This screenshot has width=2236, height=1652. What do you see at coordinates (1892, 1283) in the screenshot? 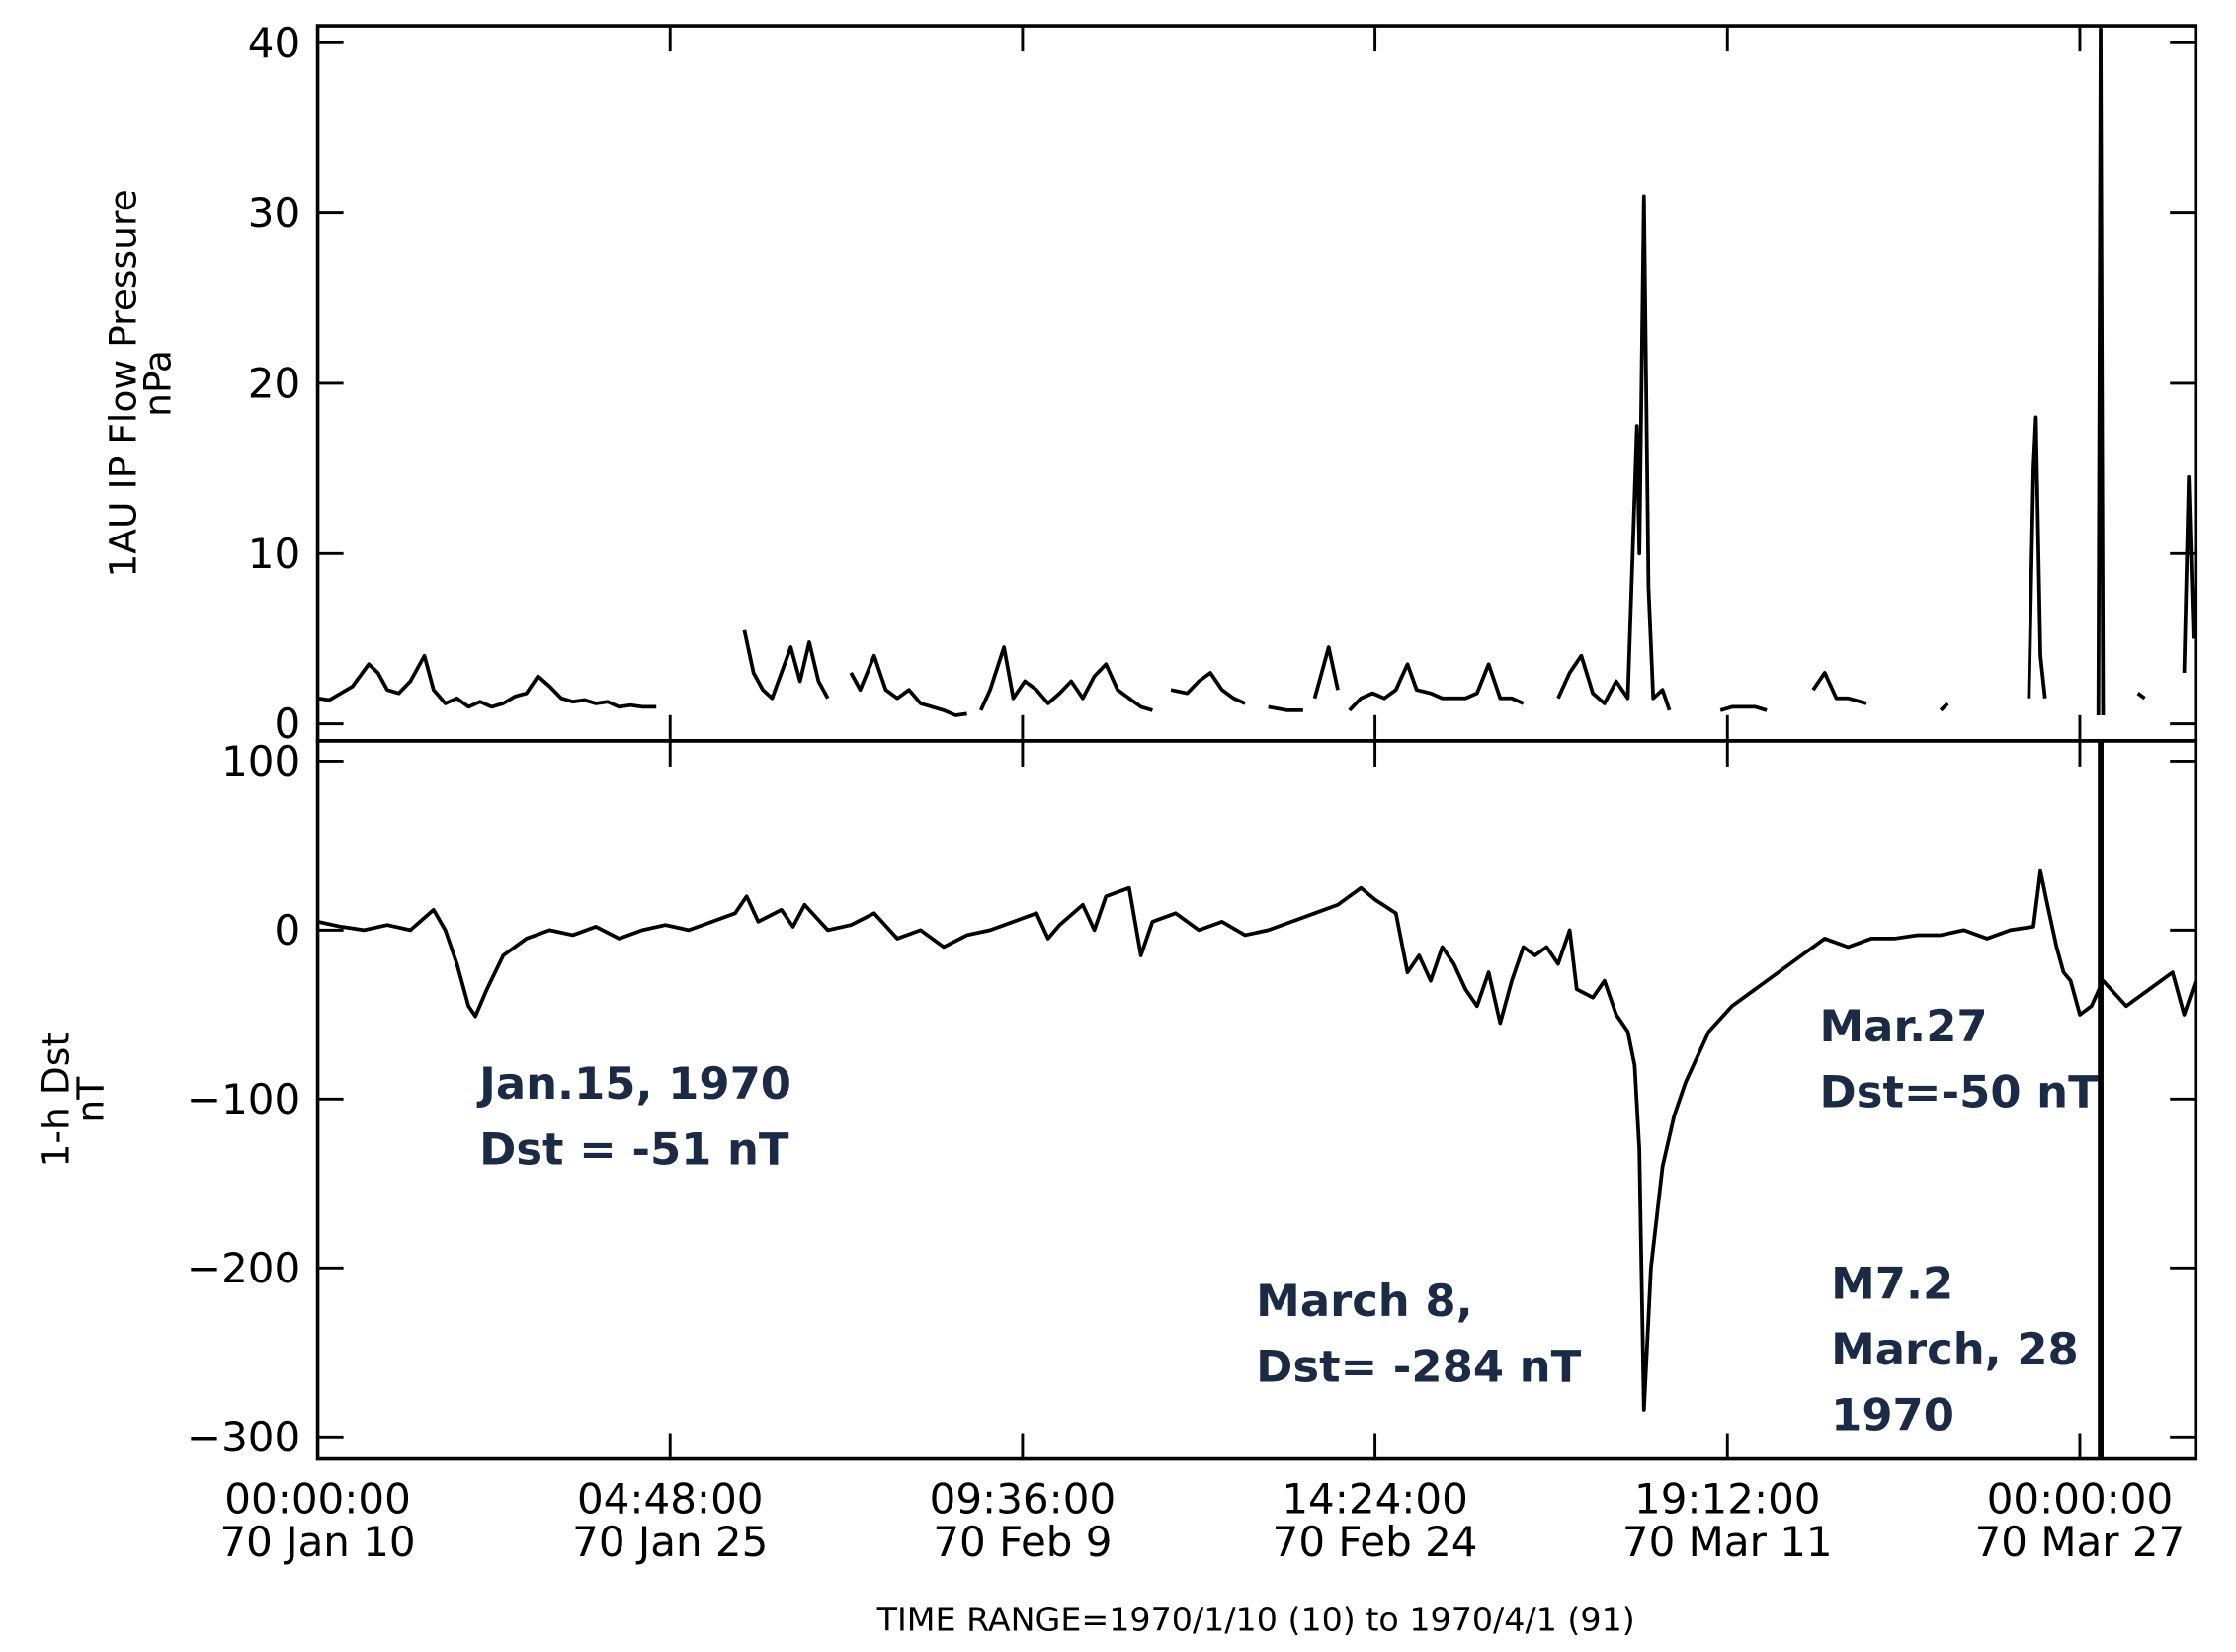
I see `annotation: M7.2` at bounding box center [1892, 1283].